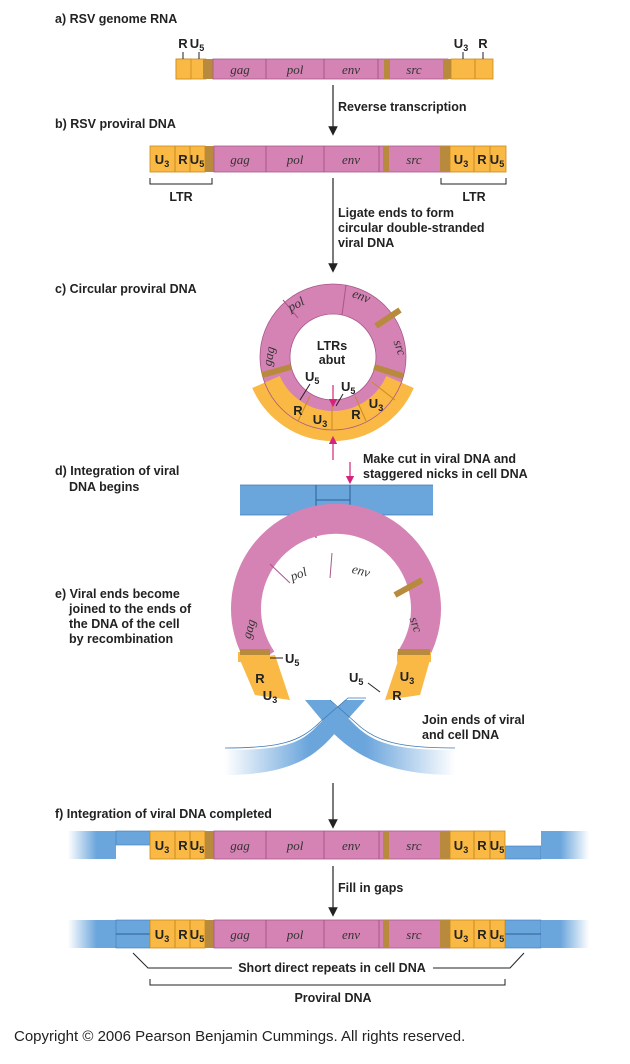 This screenshot has height=1064, width=630. Describe the element at coordinates (445, 474) in the screenshot. I see `step-cut-2: staggered nicks in cell DNA` at that location.